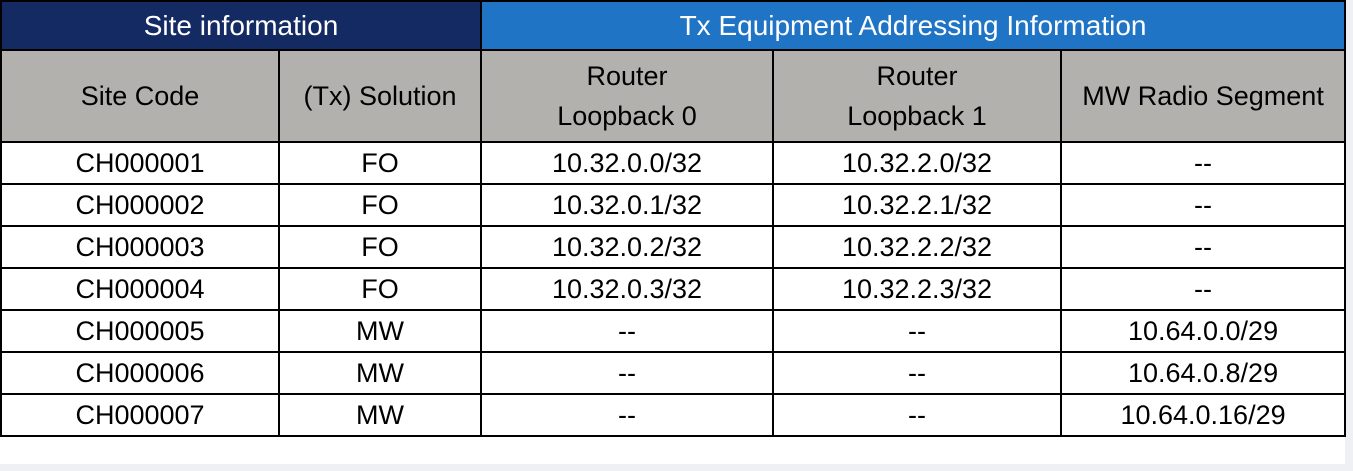 The height and width of the screenshot is (471, 1353). I want to click on loopback1-header-line1: Router, so click(917, 76).